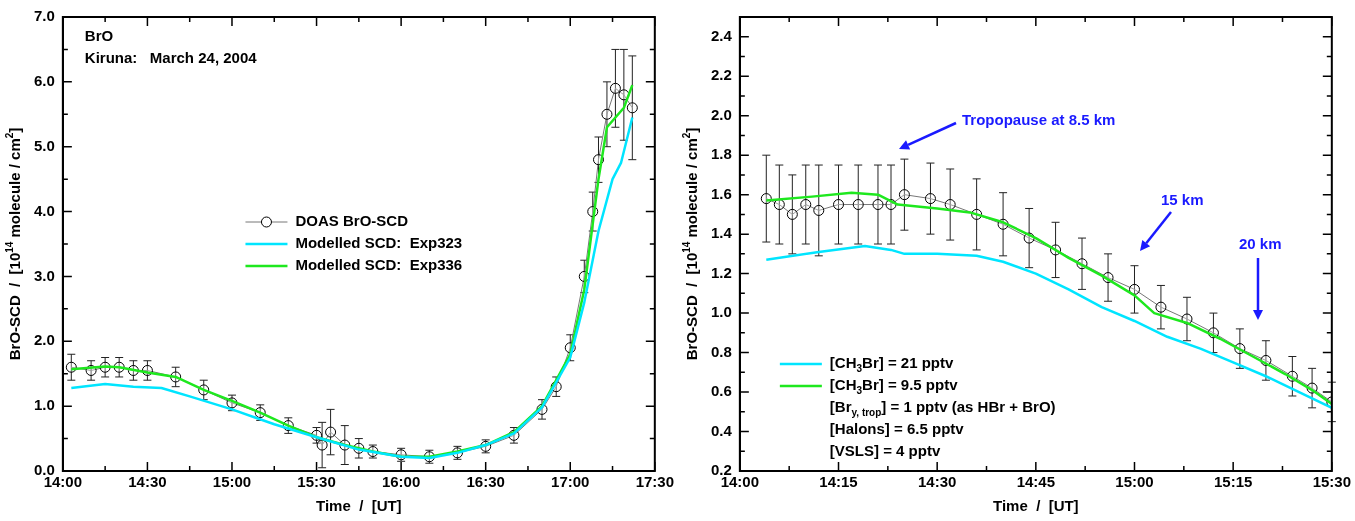  Describe the element at coordinates (721, 193) in the screenshot. I see `y-tick-label: 1.6` at that location.